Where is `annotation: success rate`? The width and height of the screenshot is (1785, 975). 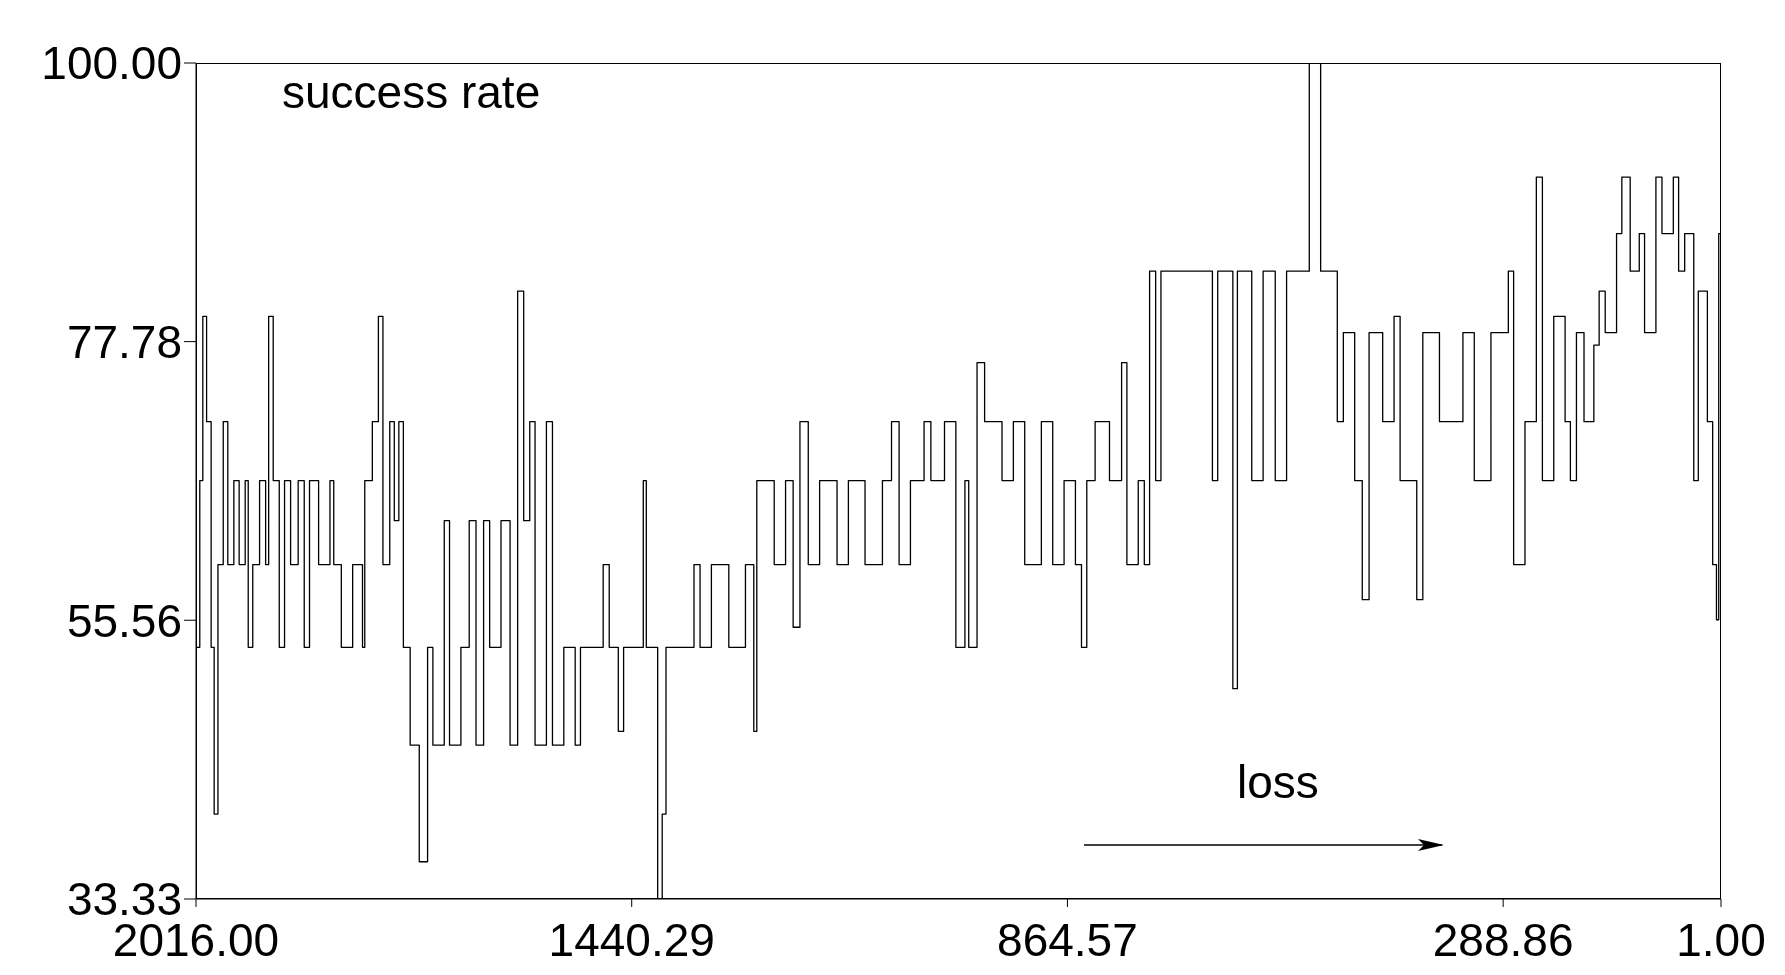
annotation: success rate is located at coordinates (411, 92).